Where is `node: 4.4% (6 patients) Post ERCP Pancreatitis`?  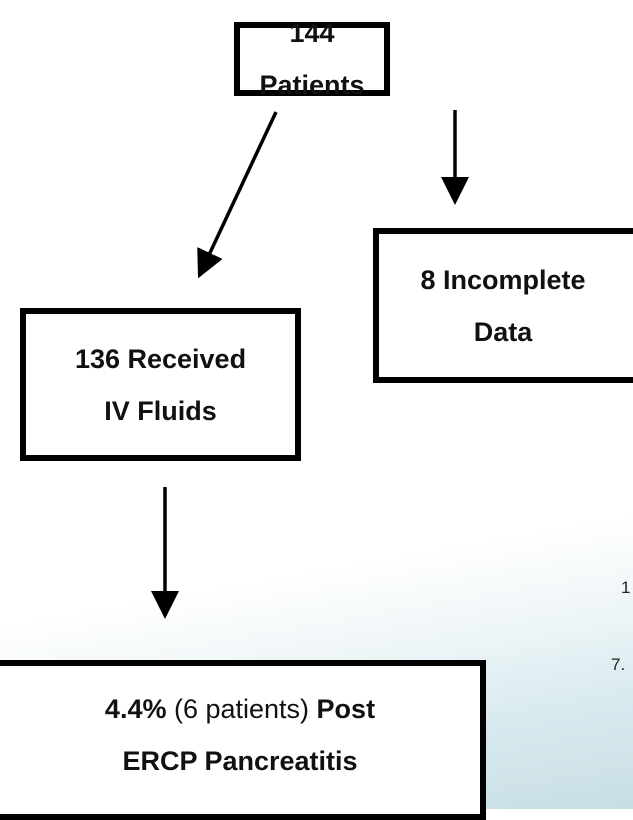
node: 4.4% (6 patients) Post ERCP Pancreatitis is located at coordinates (243, 740).